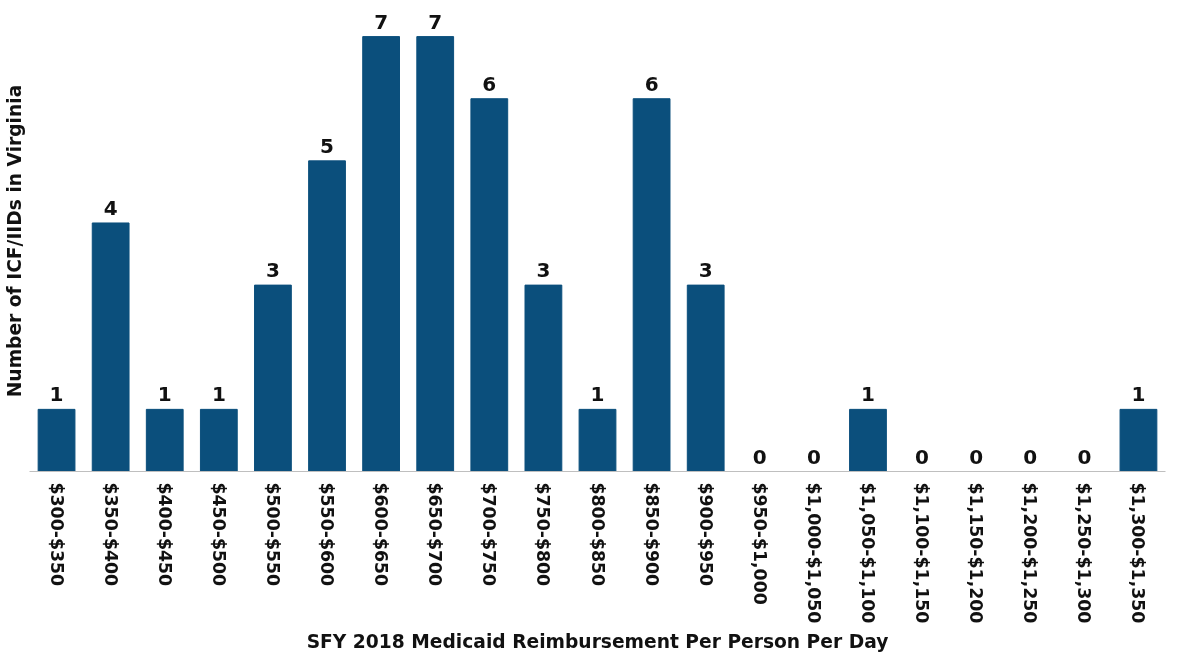 This screenshot has height=664, width=1177. What do you see at coordinates (381, 534) in the screenshot?
I see `x-tick-label: $600-$650` at bounding box center [381, 534].